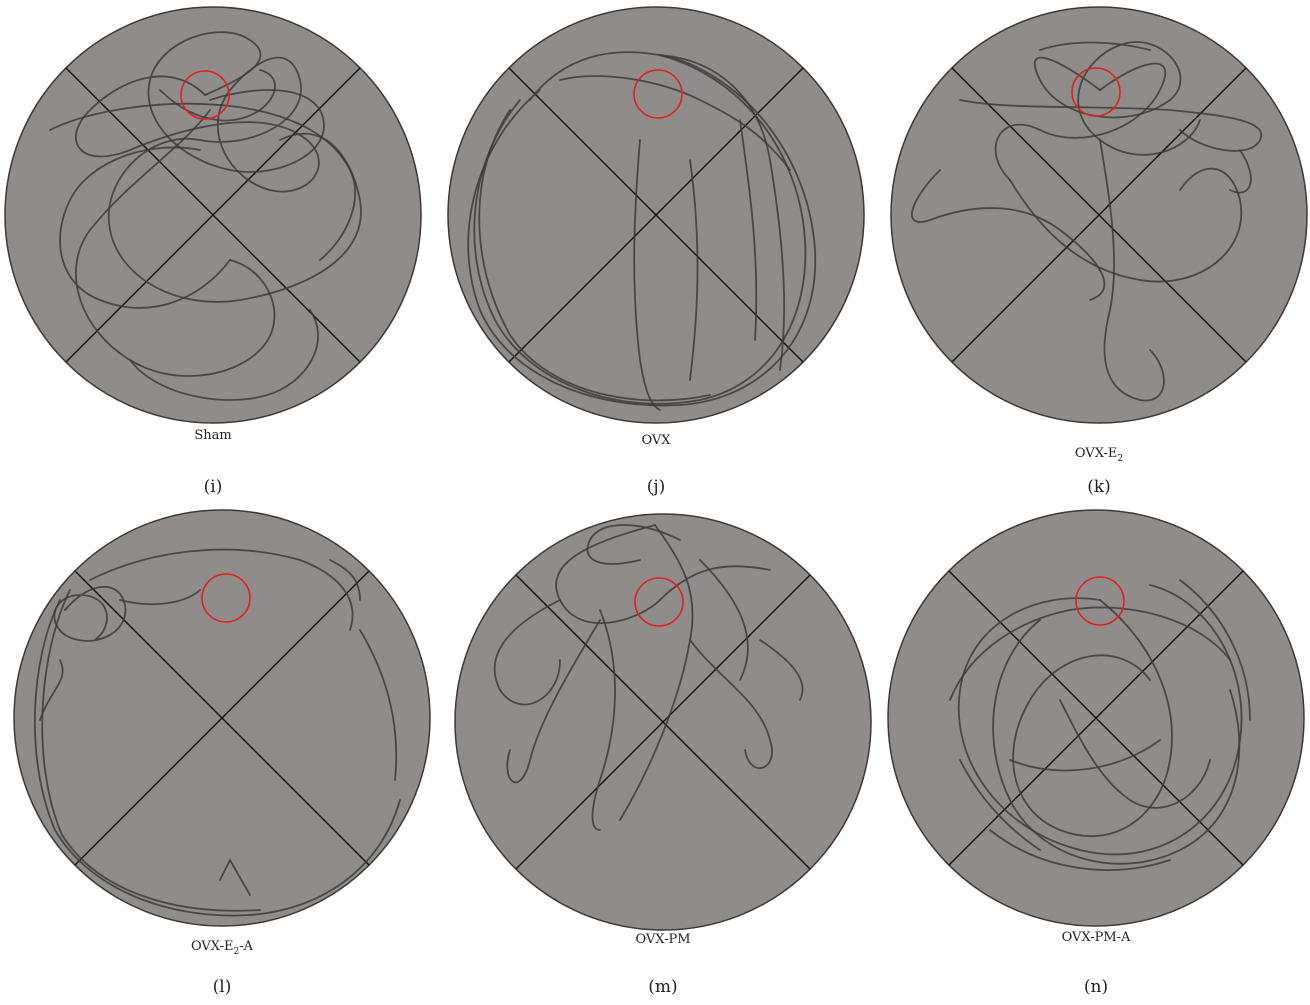  I want to click on group-label: OVX-PM-A, so click(1096, 937).